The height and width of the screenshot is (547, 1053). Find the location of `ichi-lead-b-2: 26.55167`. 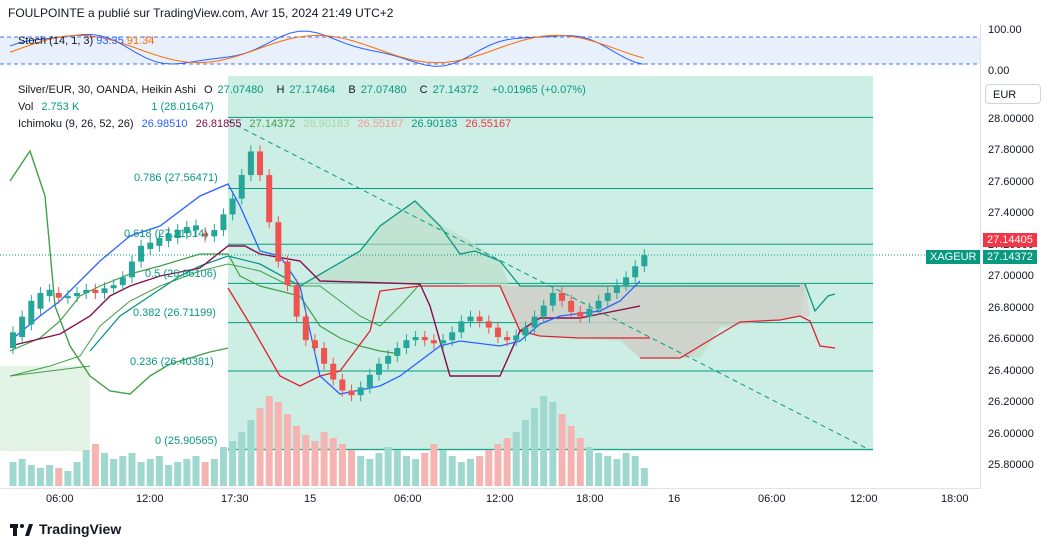

ichi-lead-b-2: 26.55167 is located at coordinates (488, 124).